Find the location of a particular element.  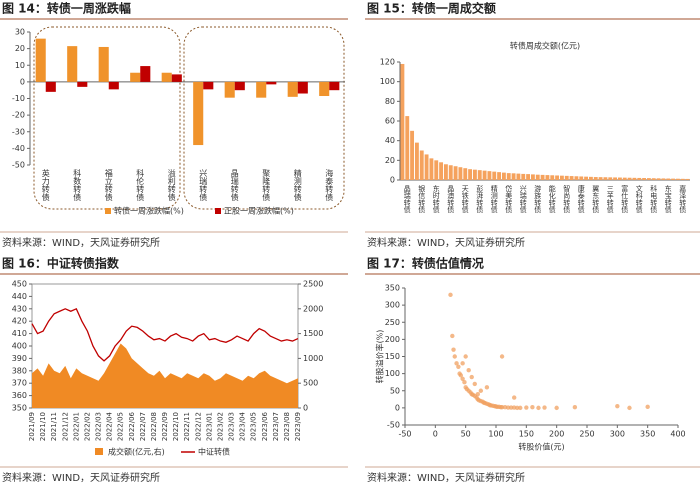

x-tick-label: 东宝转债 is located at coordinates (668, 199).